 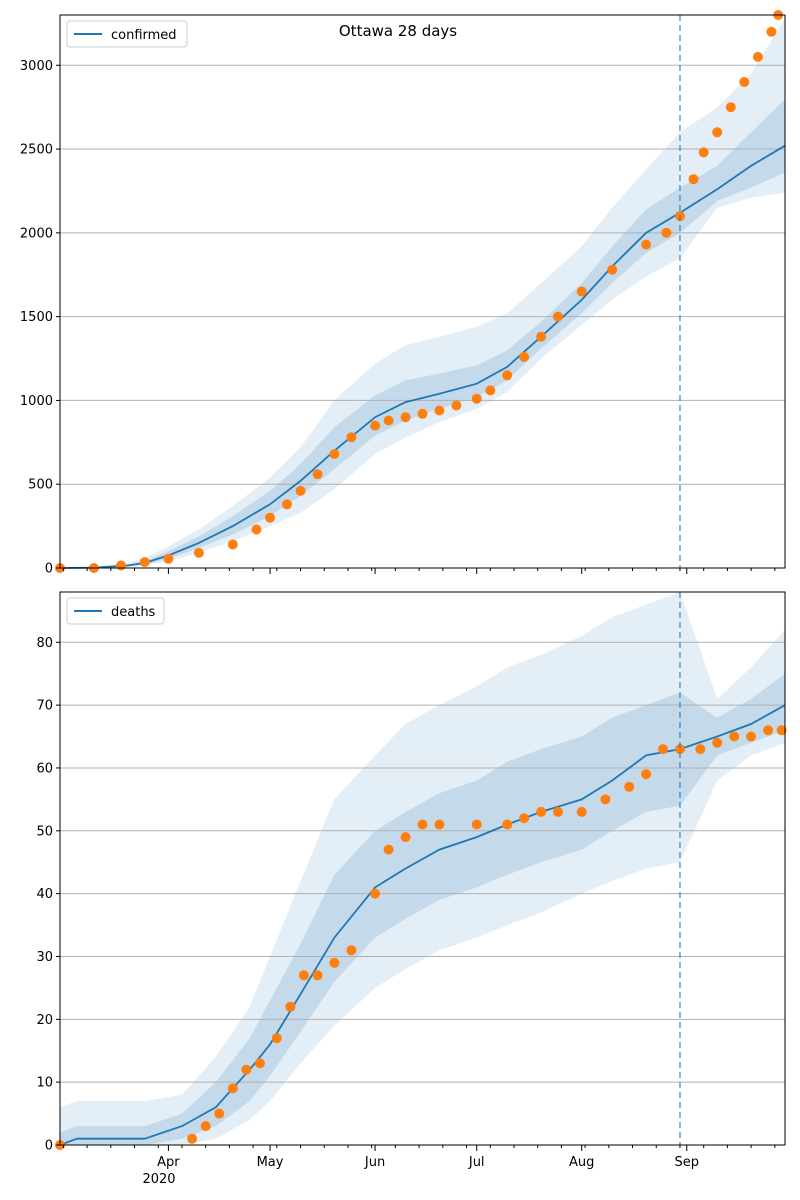 I want to click on y-tick-label: 10, so click(x=44, y=1083).